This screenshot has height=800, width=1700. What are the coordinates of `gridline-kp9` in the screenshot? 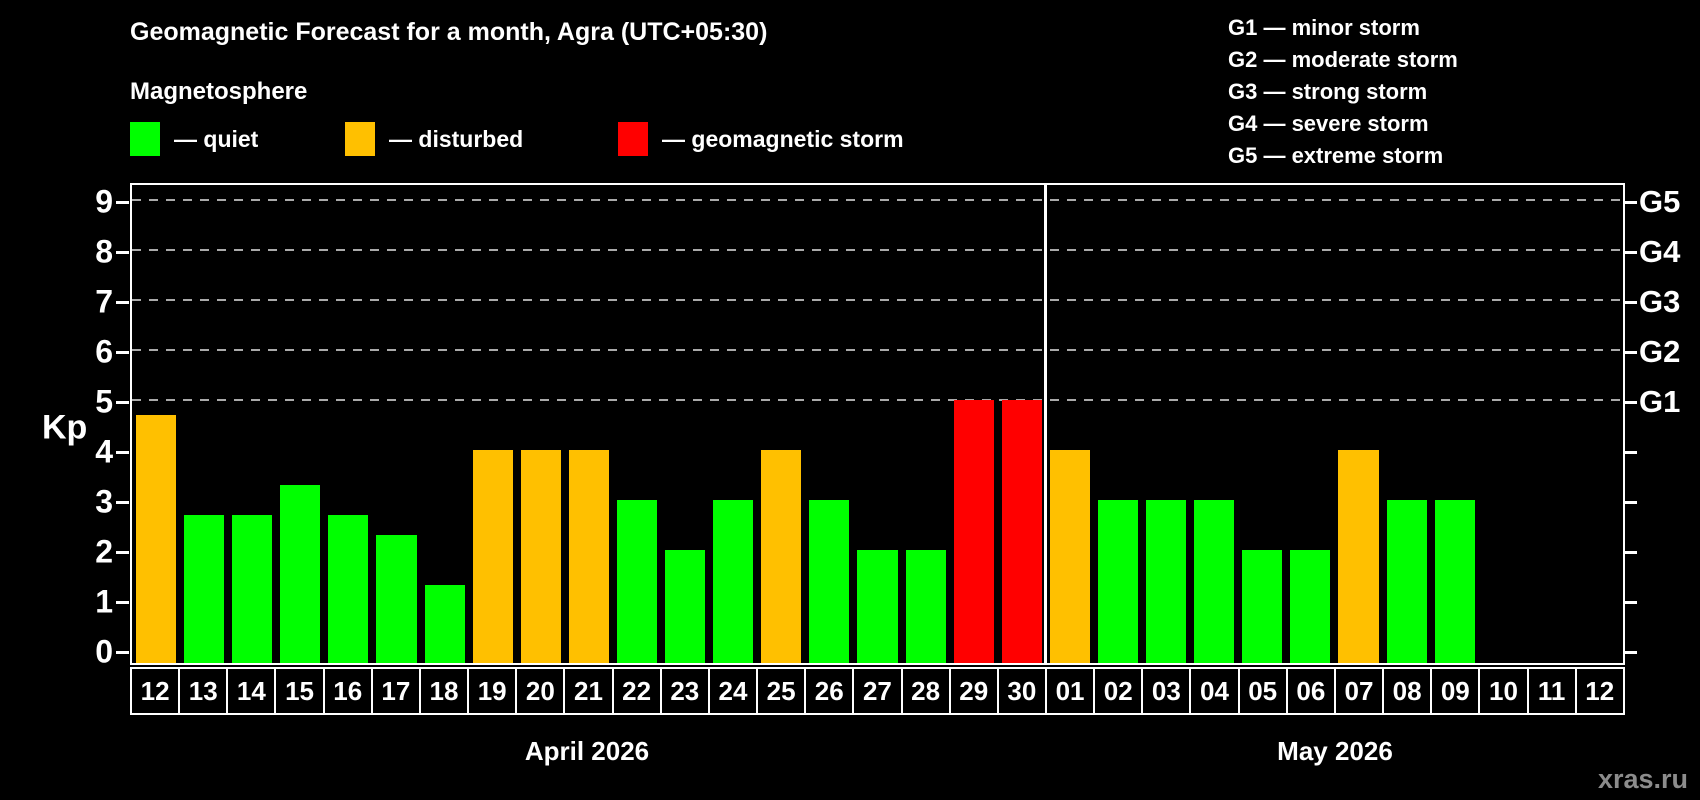 It's located at (877, 200).